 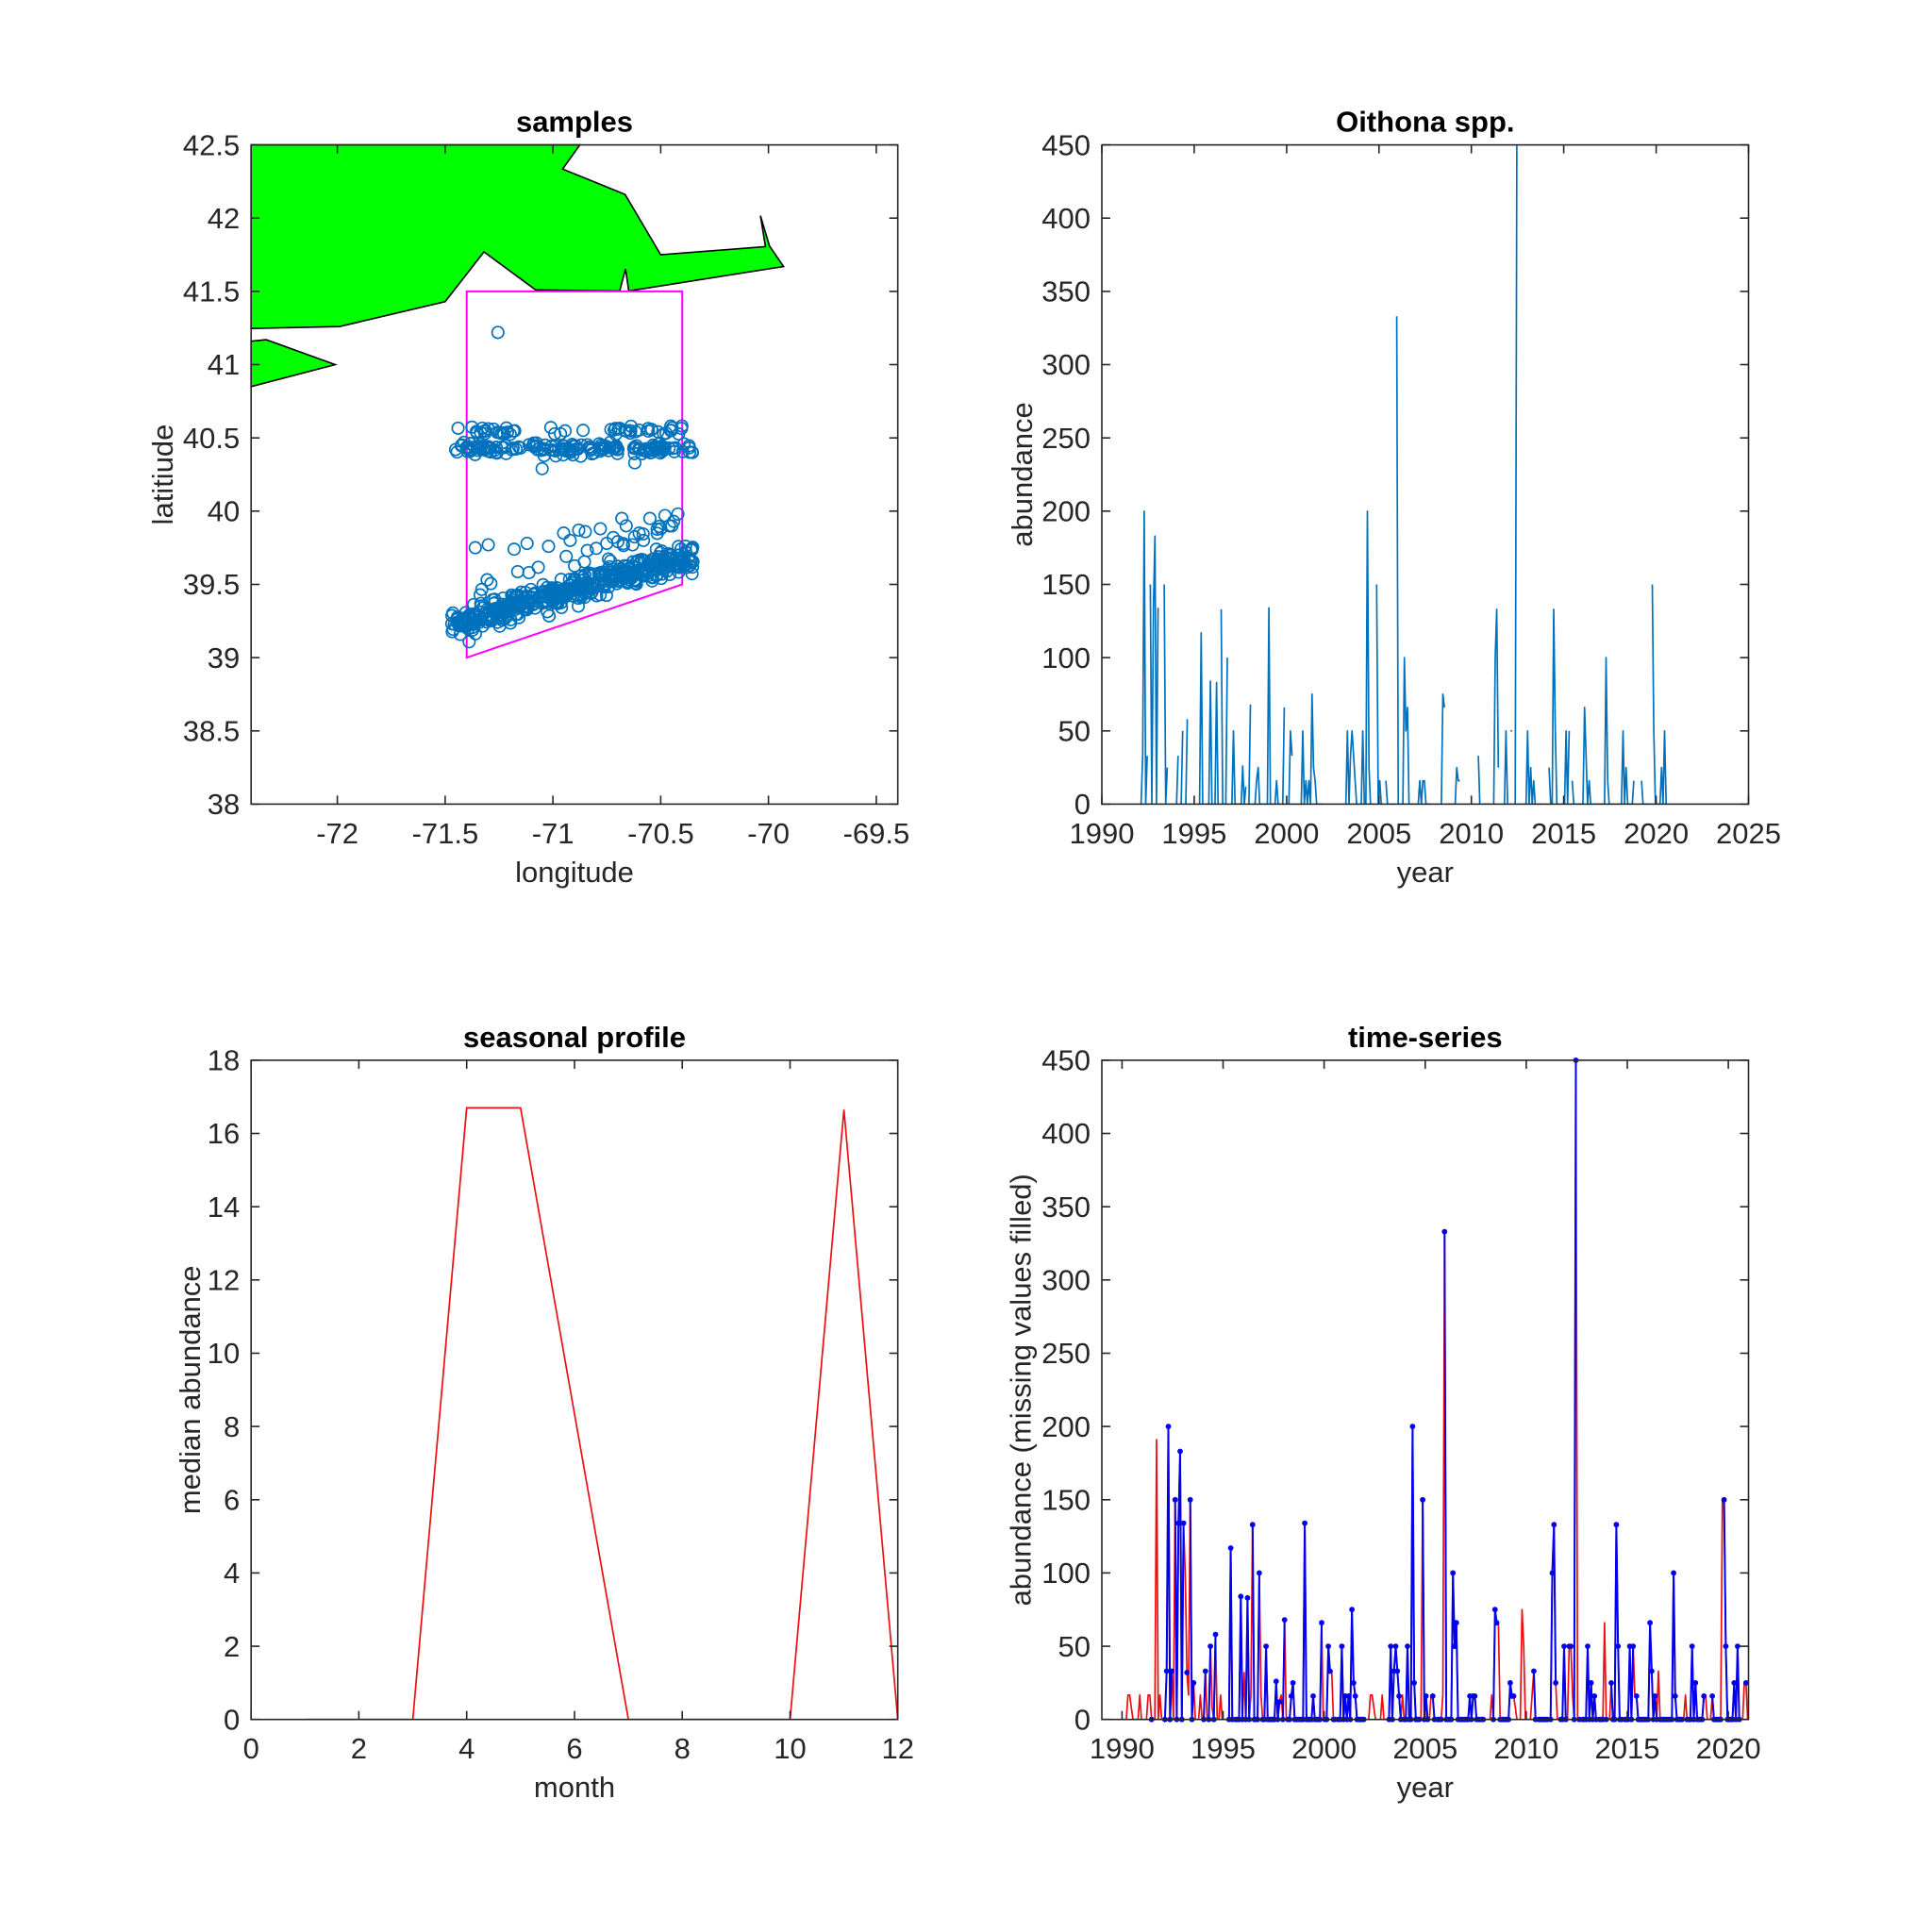 I want to click on svg-text: 18, so click(x=224, y=1060).